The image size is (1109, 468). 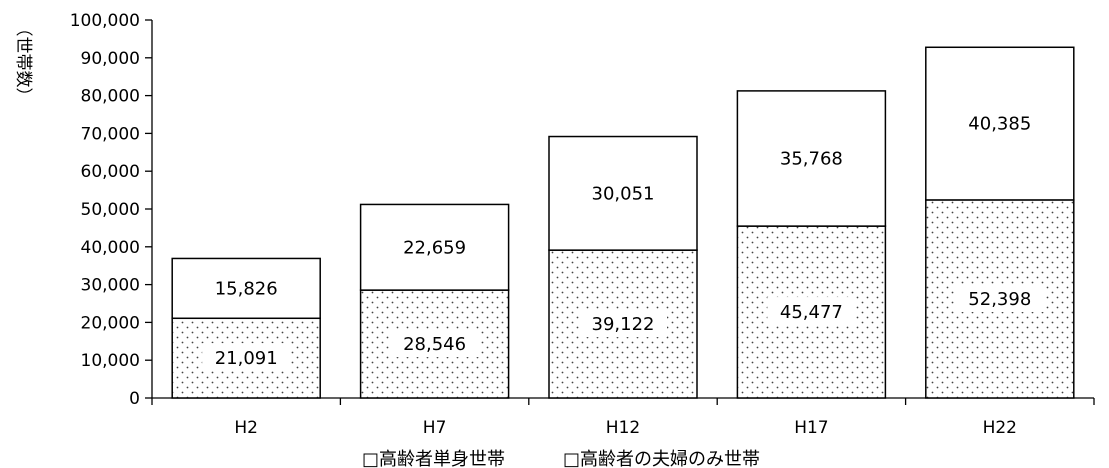 I want to click on value-label-couple-H12: 30,051, so click(x=623, y=193).